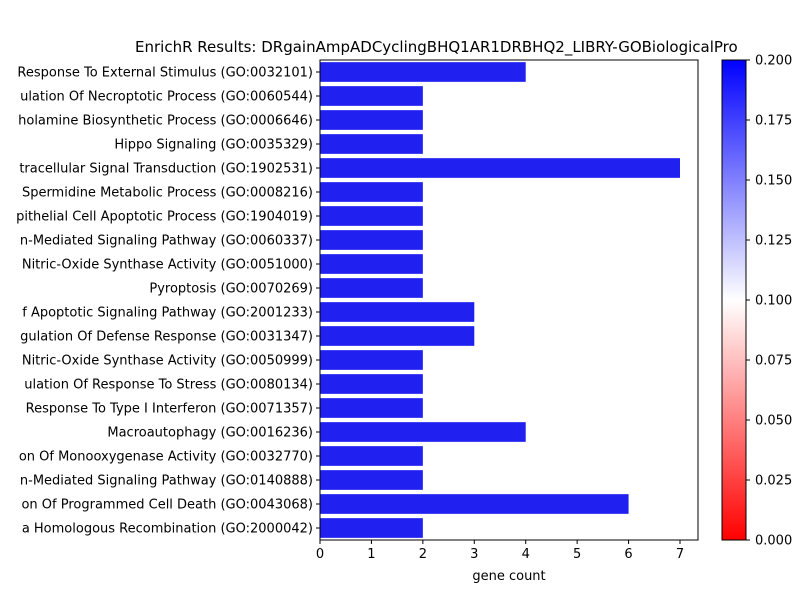 The image size is (800, 600). I want to click on x-tick-label: 5, so click(577, 554).